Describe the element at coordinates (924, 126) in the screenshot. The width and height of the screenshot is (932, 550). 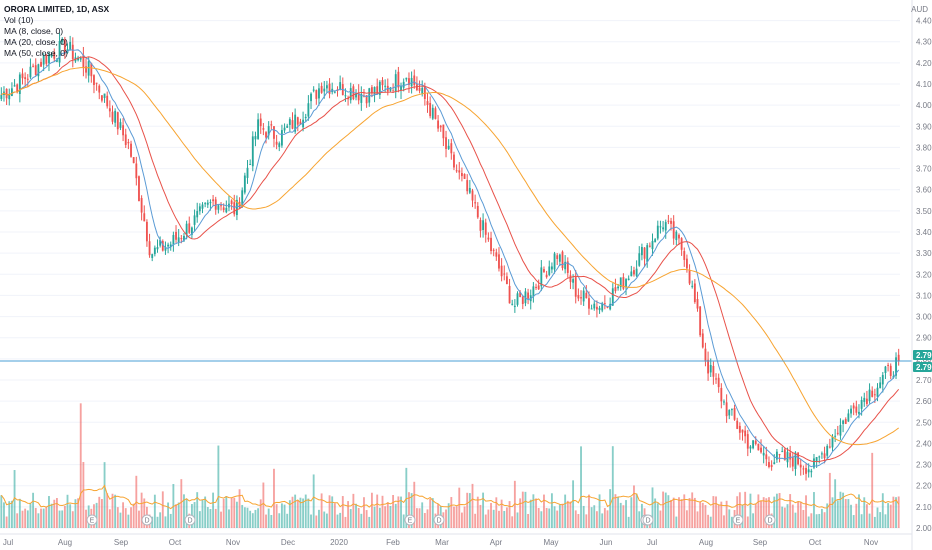
I see `price-tick-label: 3.90` at that location.